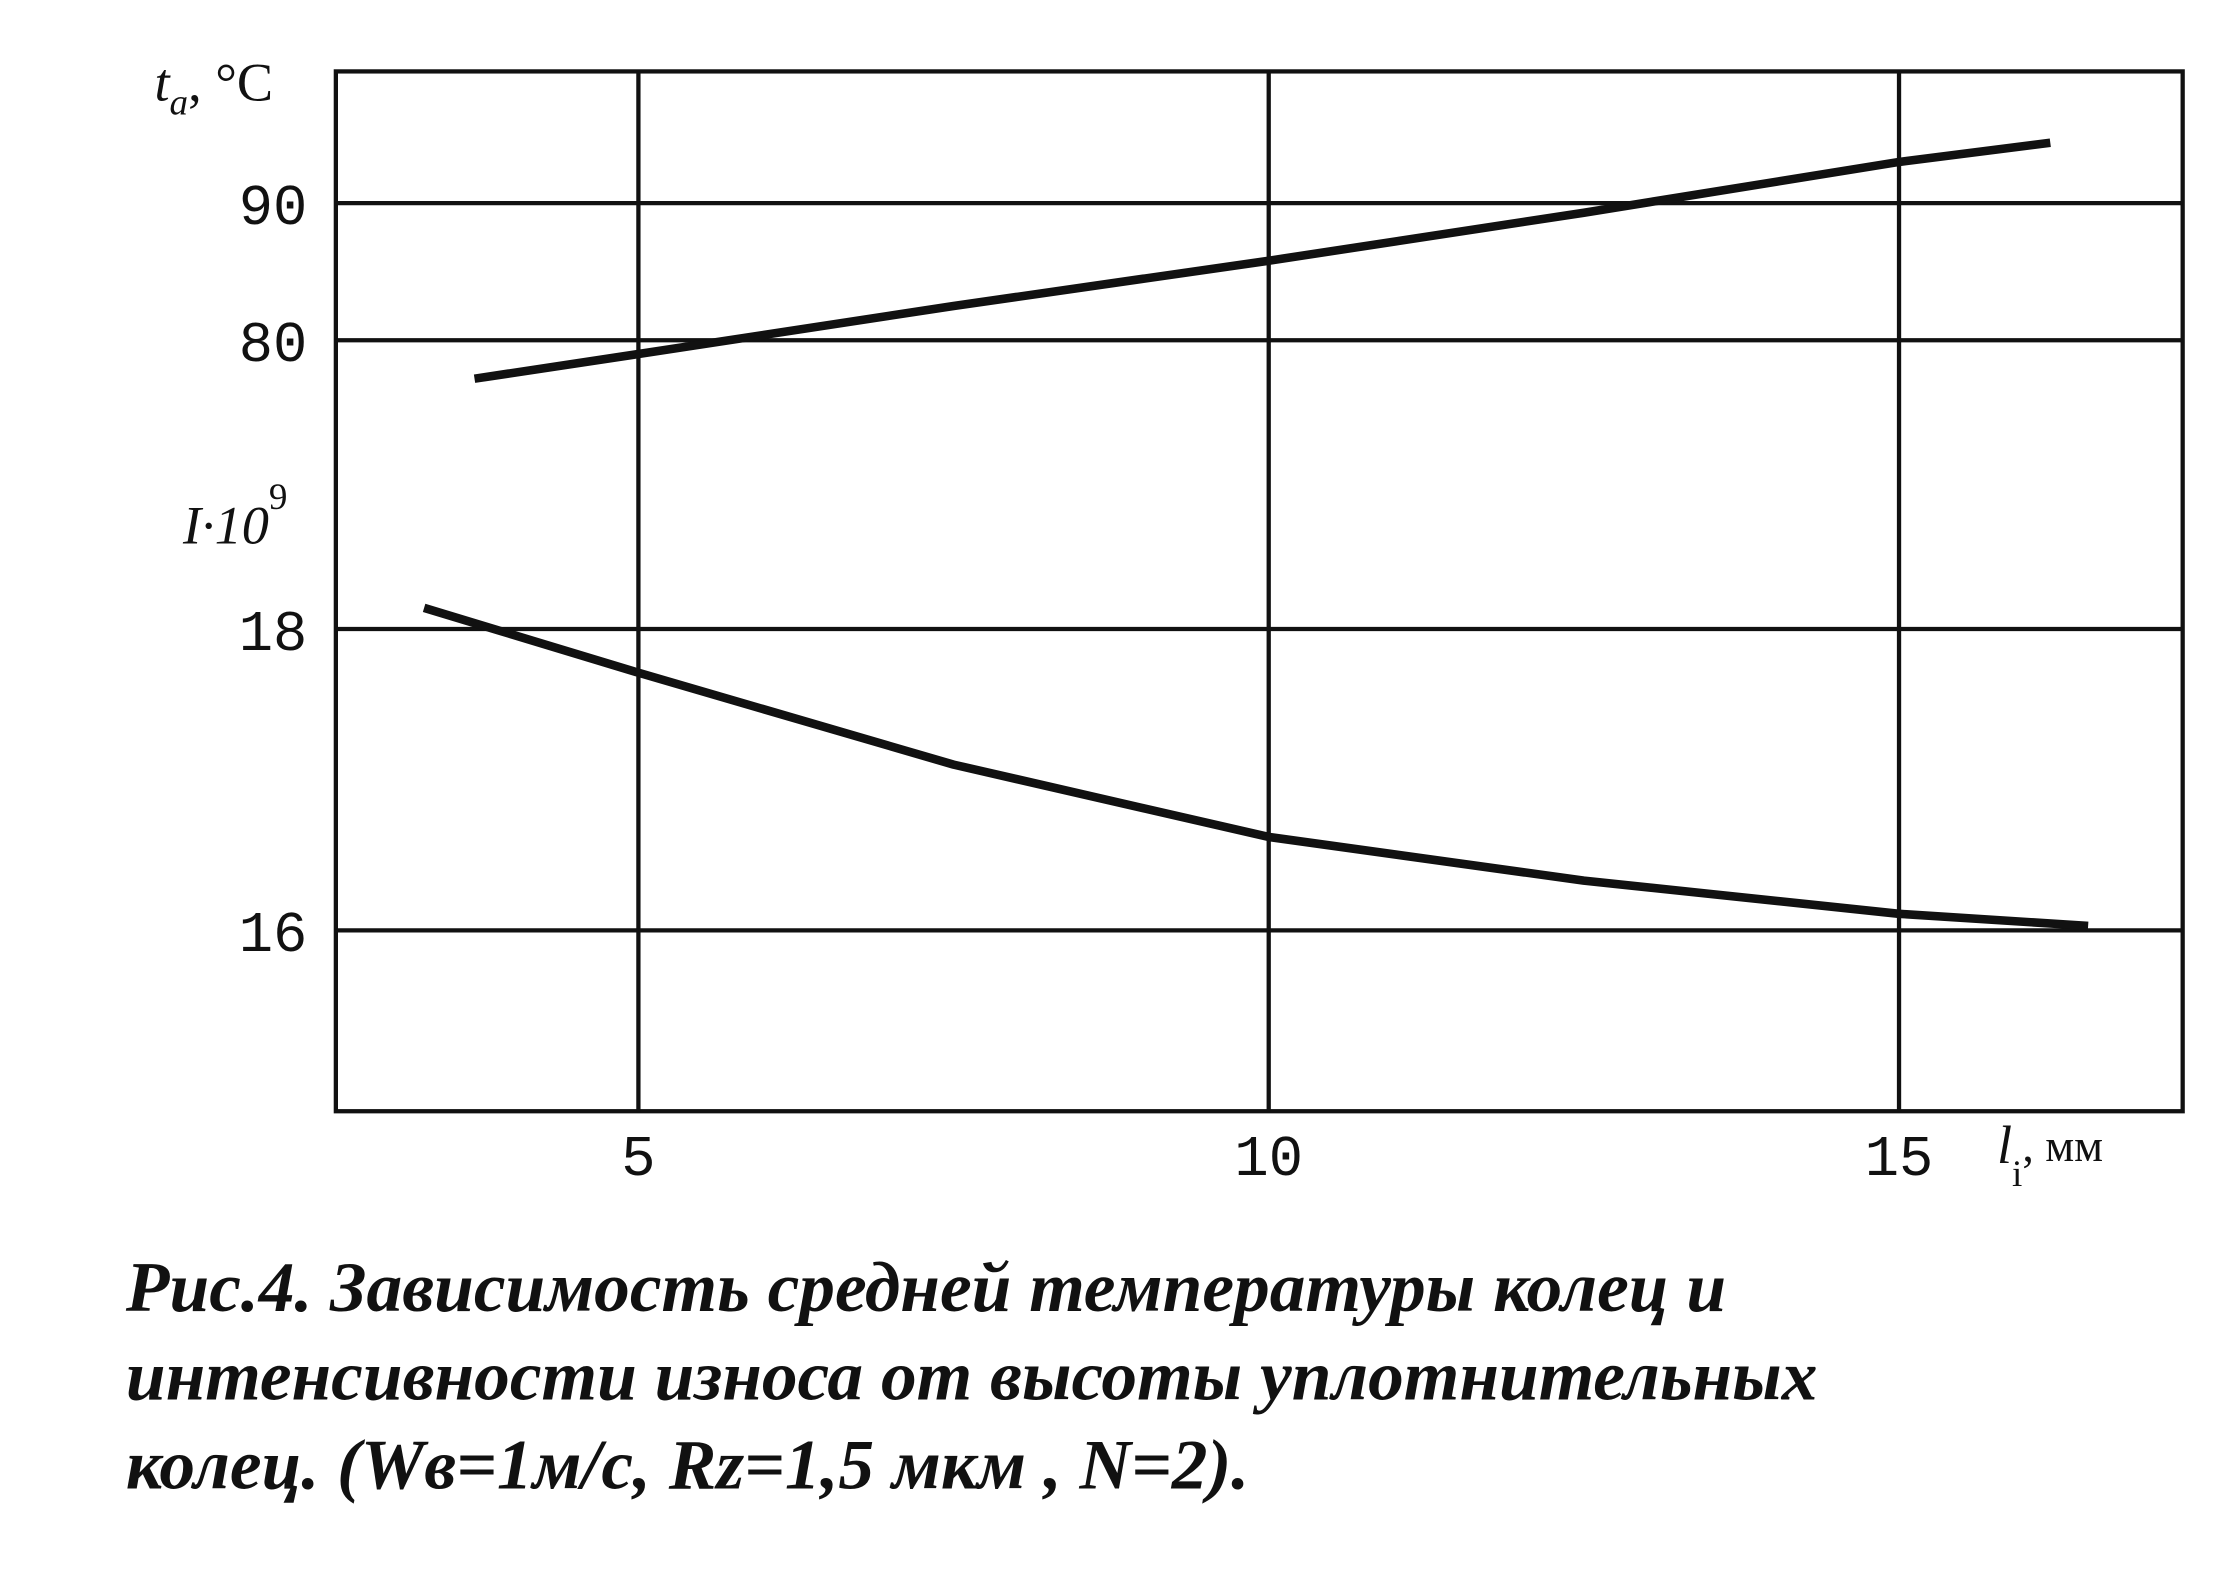  I want to click on x-label-unit: , мм, so click(2062, 1146).